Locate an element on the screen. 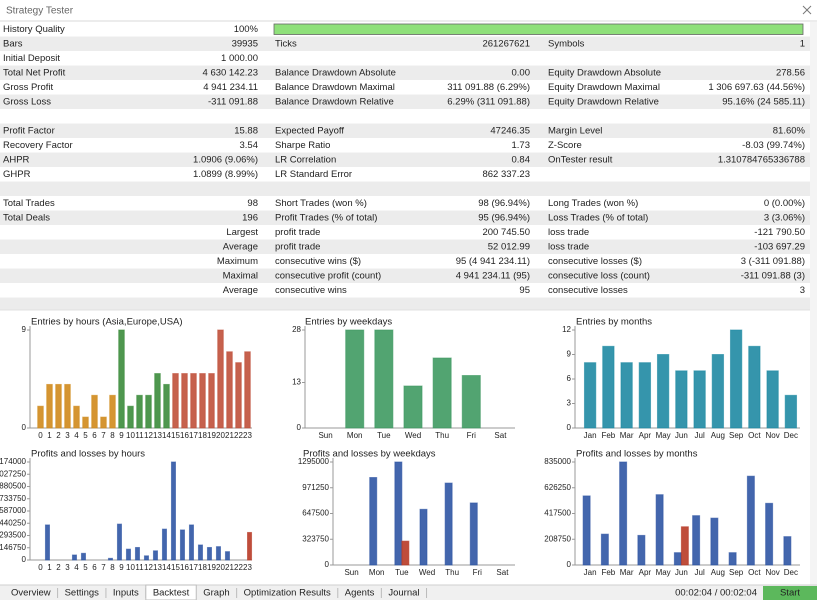 The height and width of the screenshot is (600, 817). x-tick-label: Aug is located at coordinates (718, 572).